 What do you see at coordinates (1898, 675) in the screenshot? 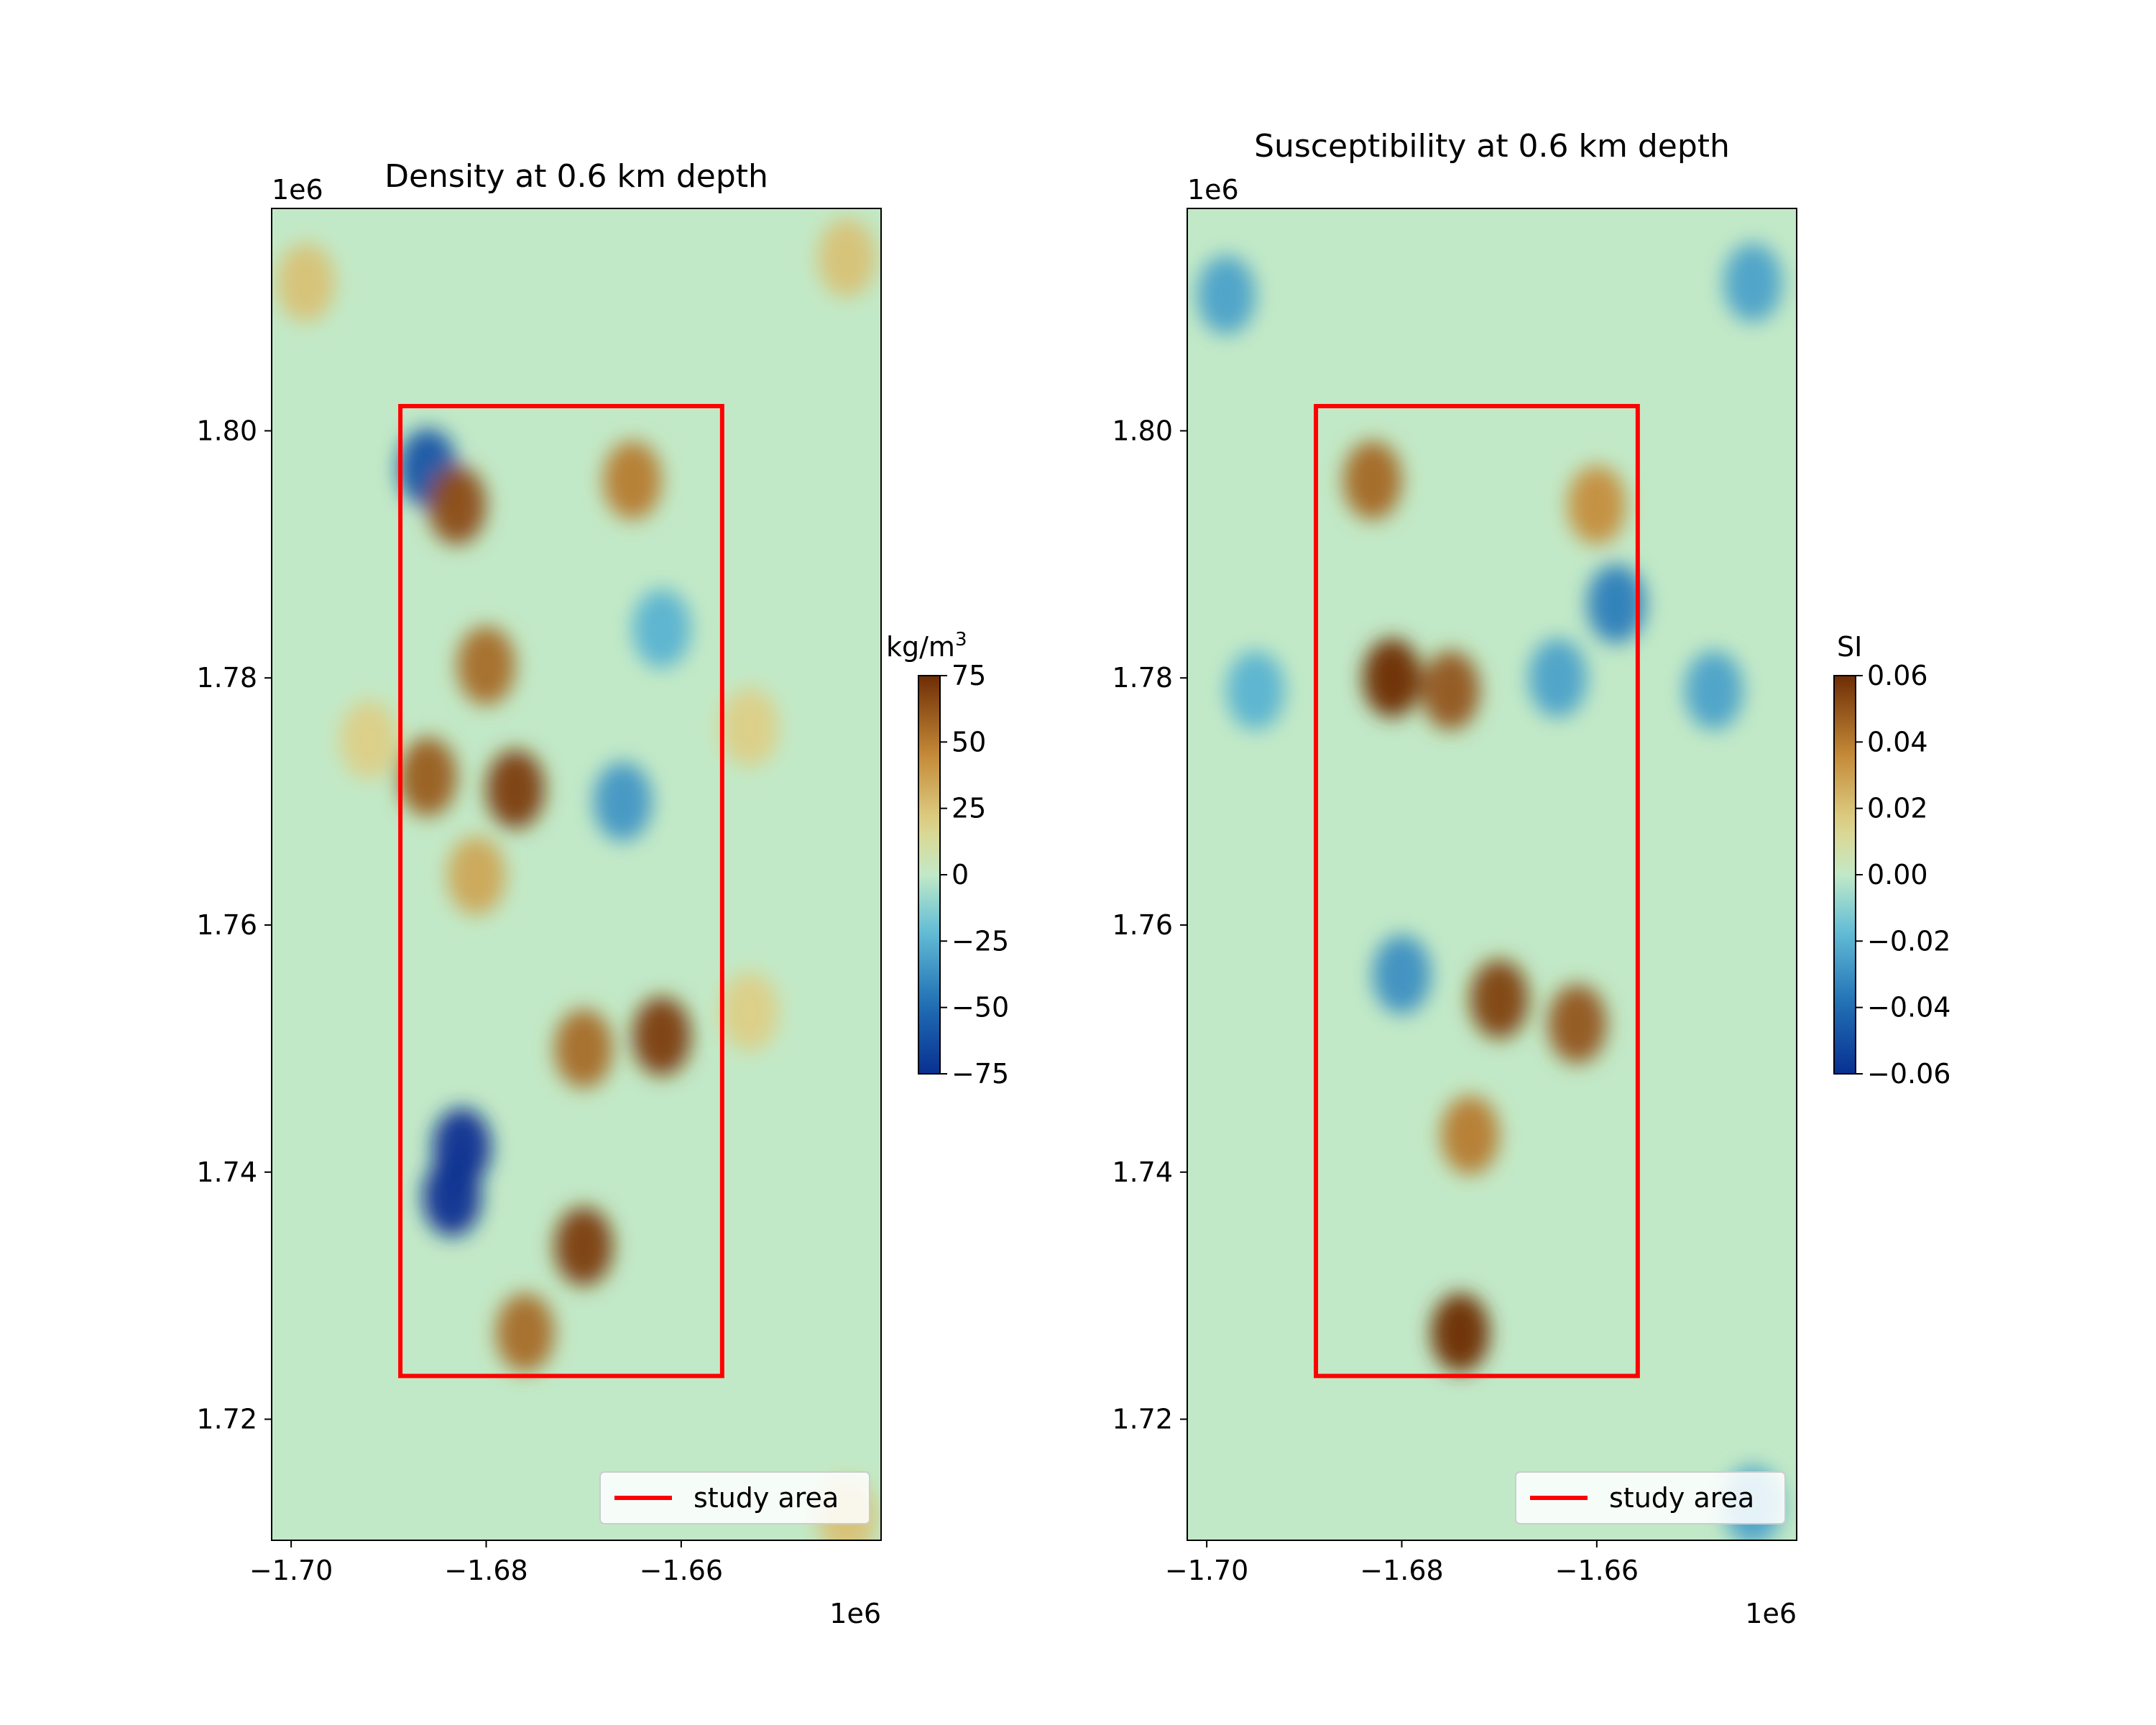
I see `colorbar-tick-label: 0.06` at bounding box center [1898, 675].